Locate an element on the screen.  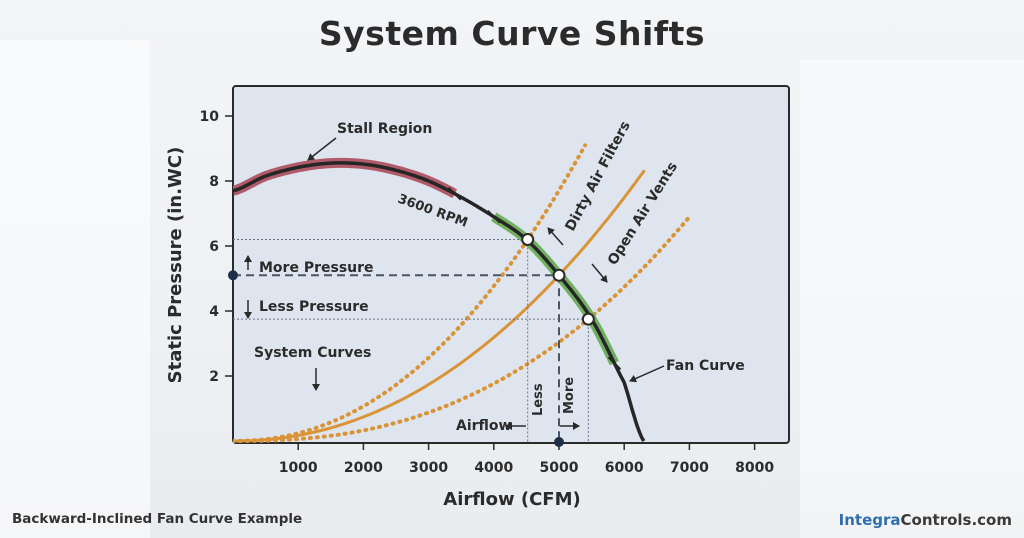
y-tick-label: 8 is located at coordinates (214, 182).